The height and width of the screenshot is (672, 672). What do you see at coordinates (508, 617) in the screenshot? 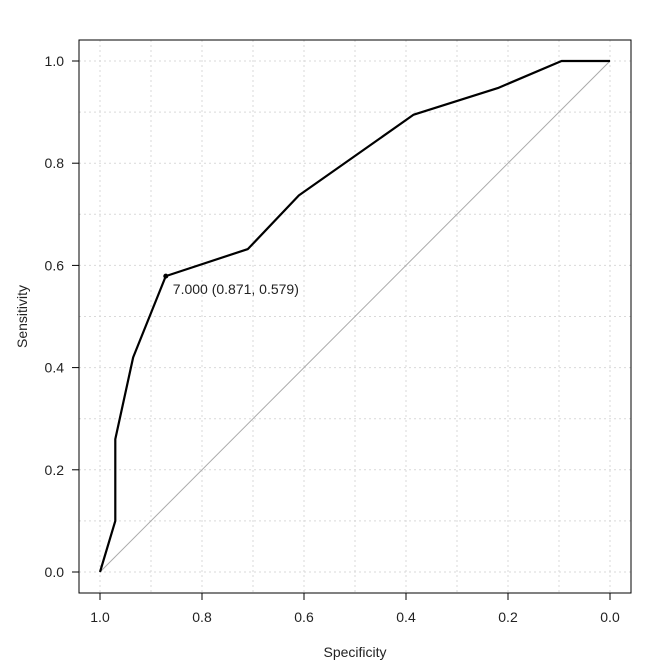
I see `x-tick-label: 0.2` at bounding box center [508, 617].